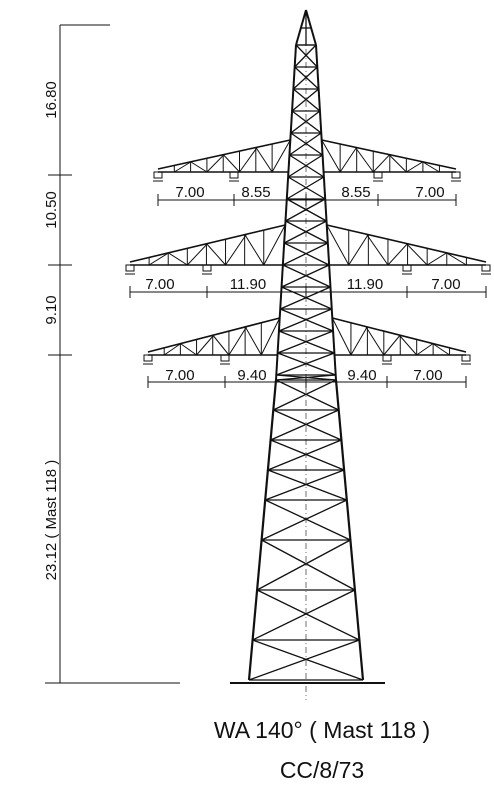 This screenshot has width=494, height=808. I want to click on height-label: 9.10, so click(51, 309).